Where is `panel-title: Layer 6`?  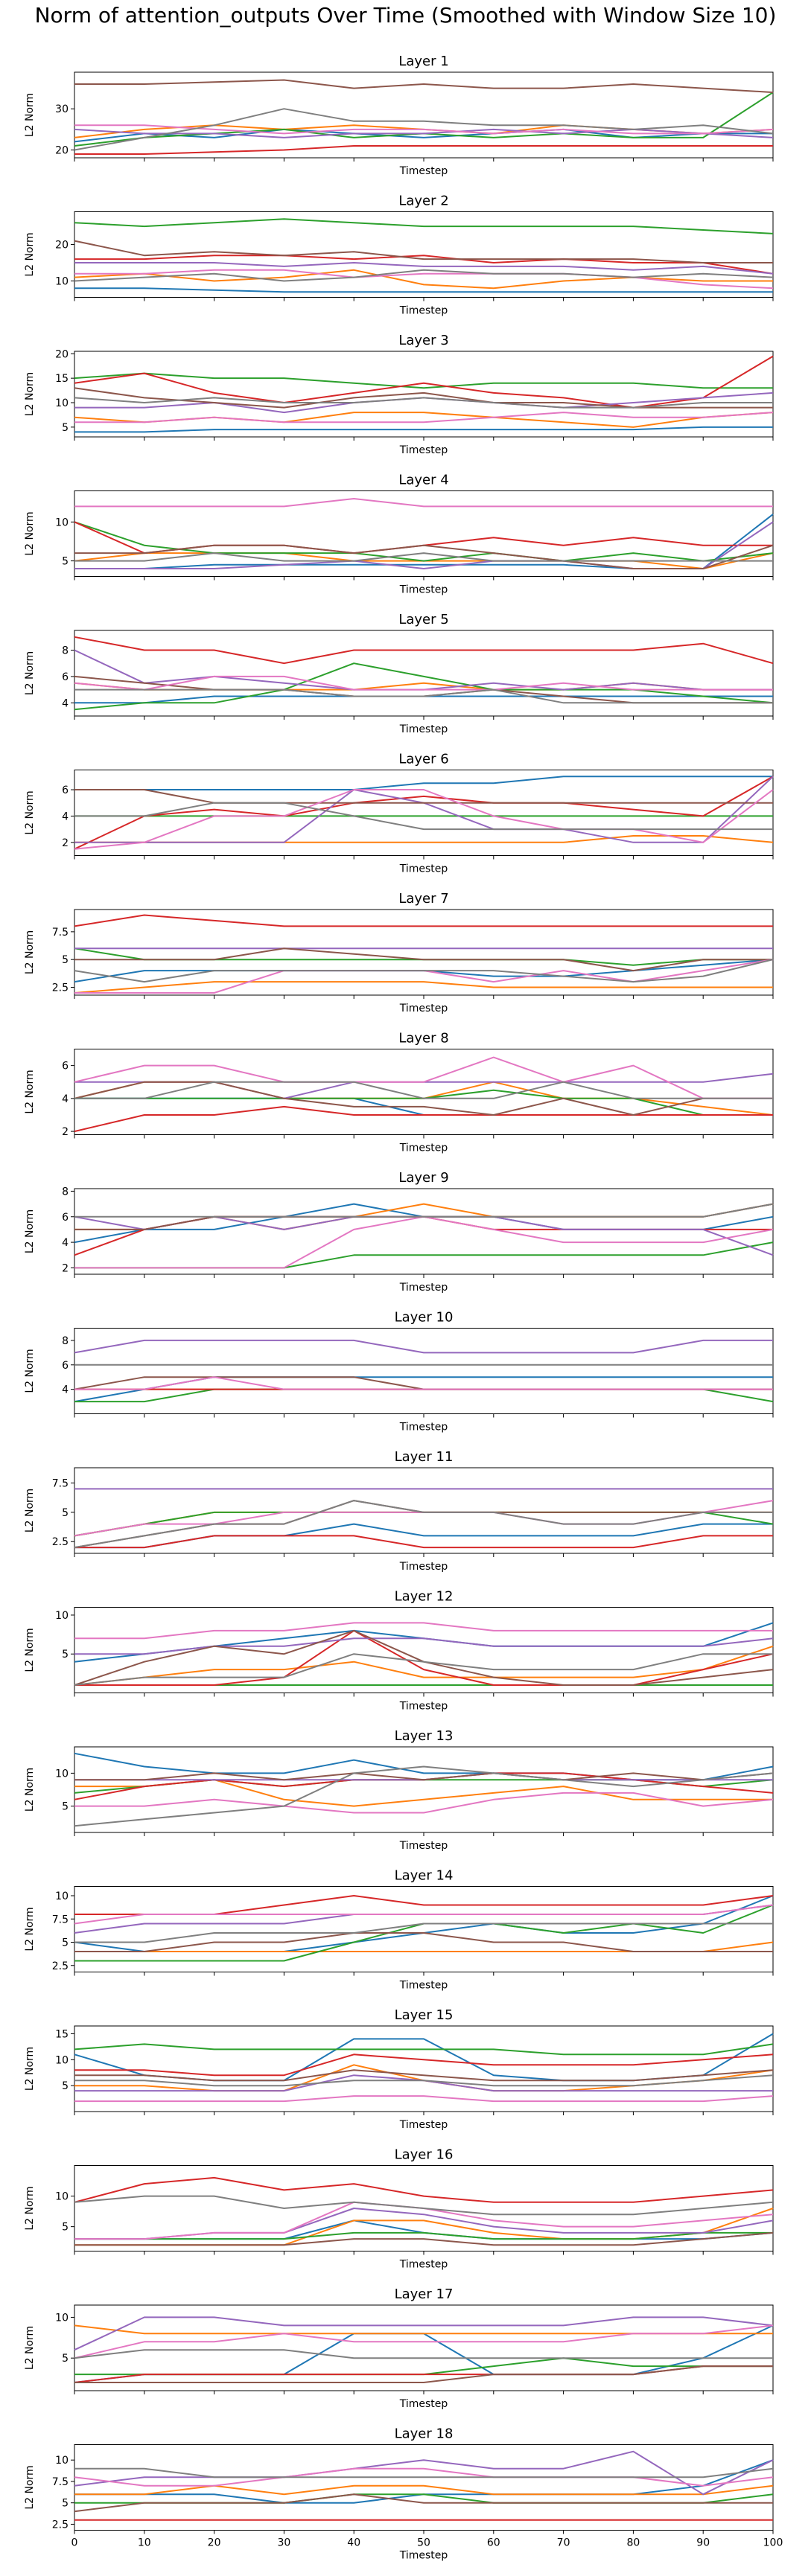 panel-title: Layer 6 is located at coordinates (423, 759).